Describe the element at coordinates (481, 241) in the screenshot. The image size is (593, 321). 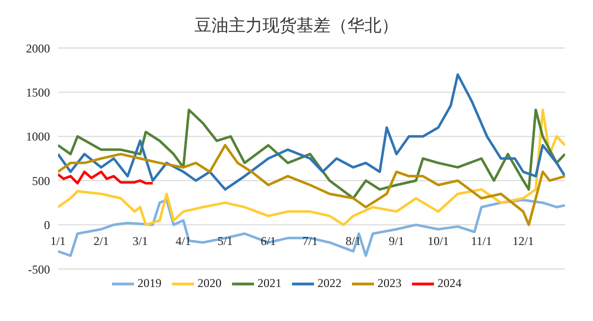
I see `x-tick-label: 11/1` at that location.